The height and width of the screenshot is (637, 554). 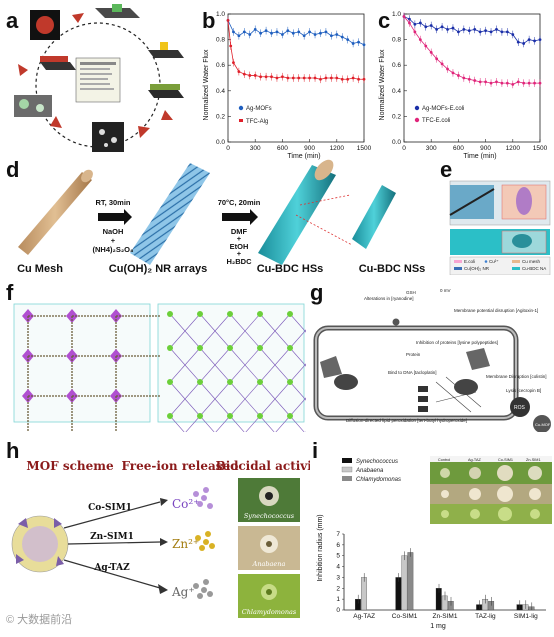 What do you see at coordinates (269, 564) in the screenshot?
I see `h-org-1: Anabaena` at bounding box center [269, 564].